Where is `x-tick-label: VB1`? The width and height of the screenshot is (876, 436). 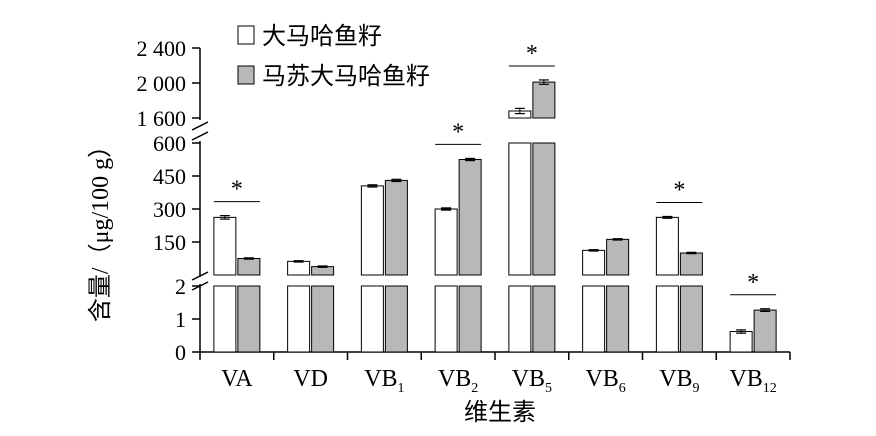
x-tick-label: VB1 is located at coordinates (384, 381).